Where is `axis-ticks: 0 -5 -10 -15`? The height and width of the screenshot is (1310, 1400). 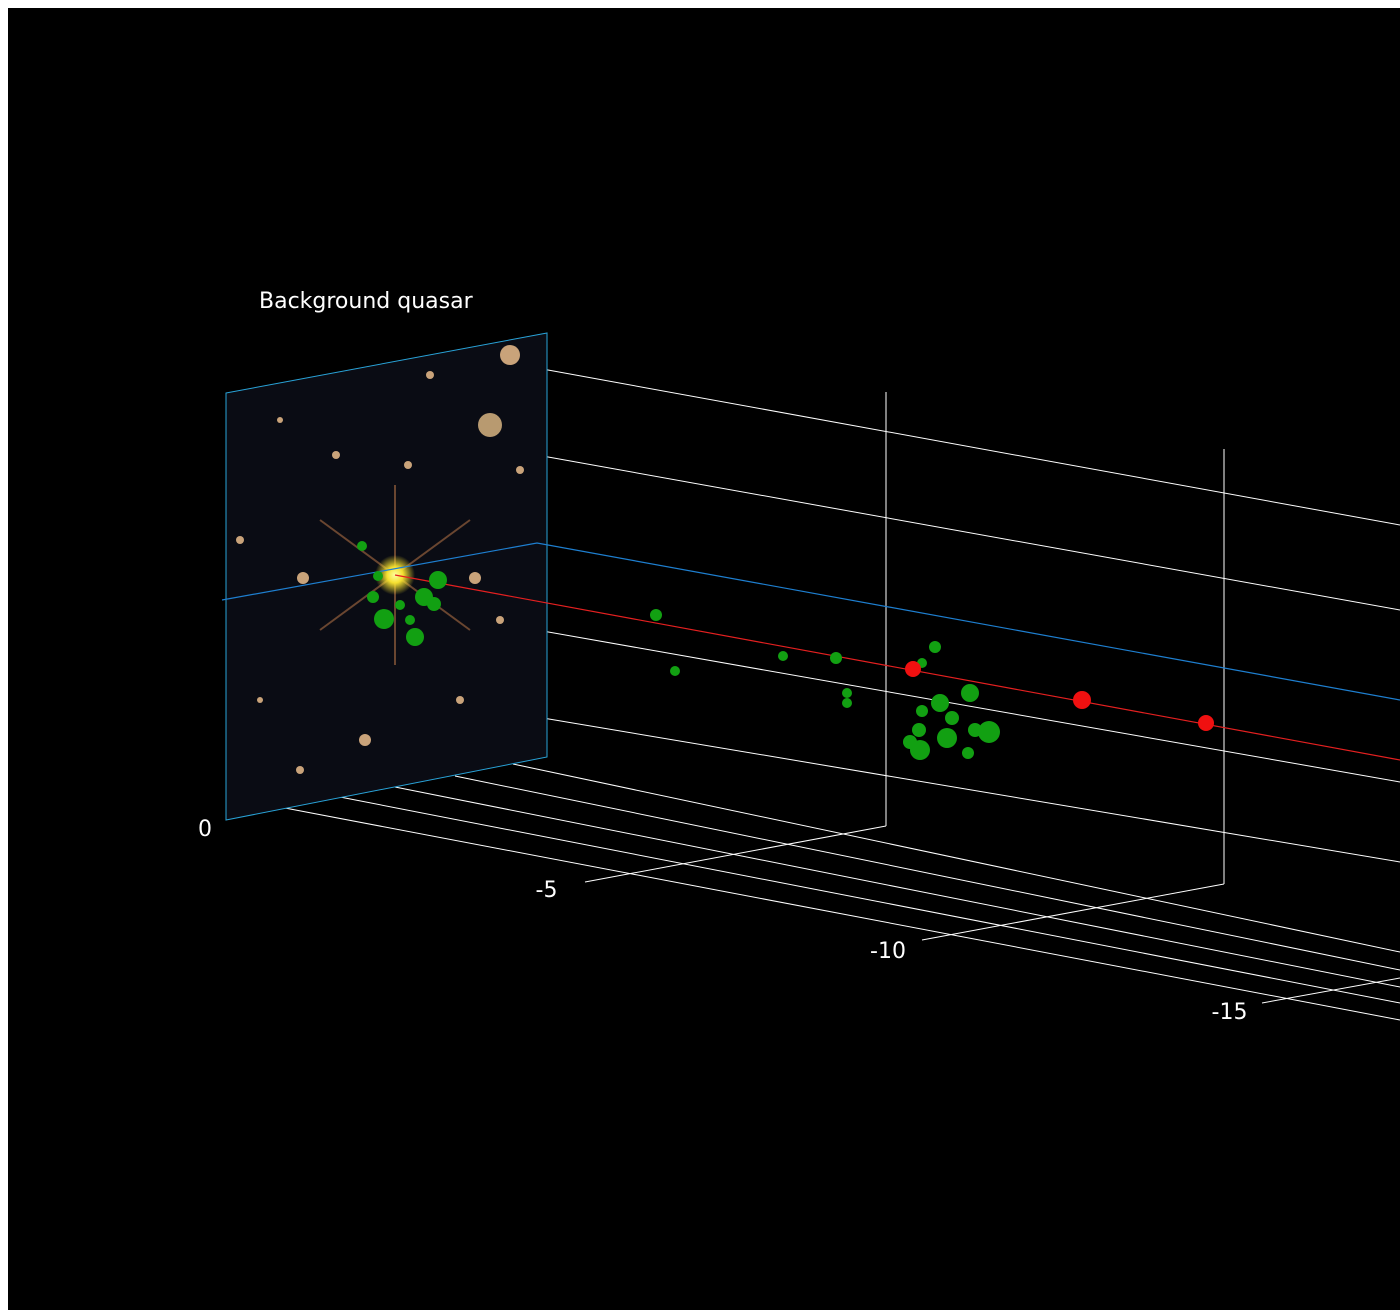
axis-ticks: 0 -5 -10 -15 is located at coordinates (722, 921).